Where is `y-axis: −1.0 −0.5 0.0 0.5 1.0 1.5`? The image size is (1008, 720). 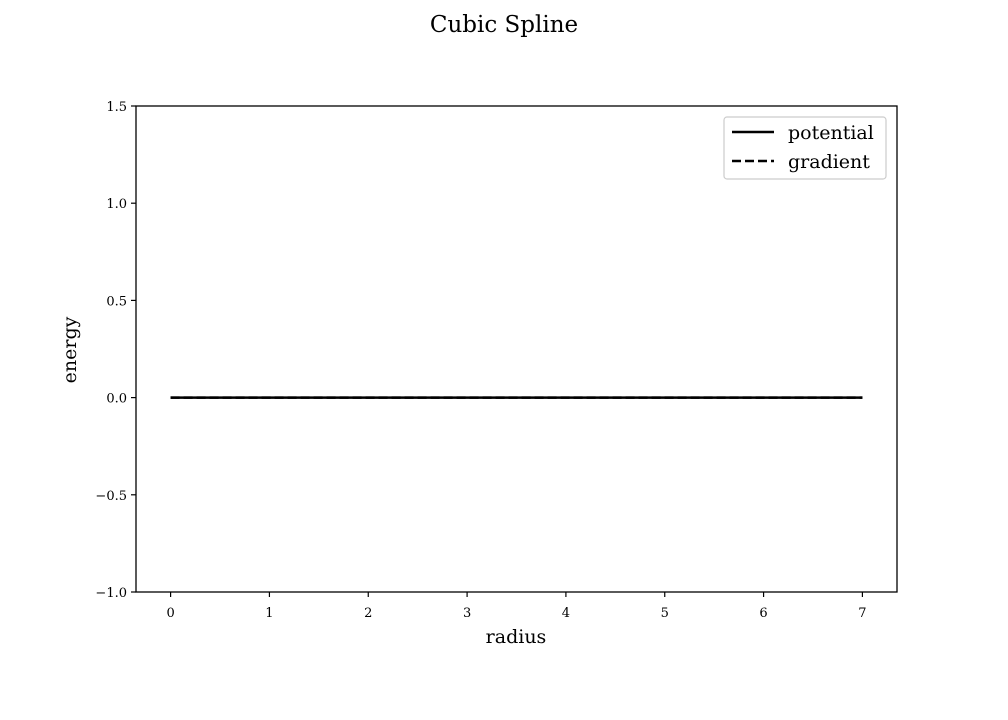
y-axis: −1.0 −0.5 0.0 0.5 1.0 1.5 is located at coordinates (115, 350).